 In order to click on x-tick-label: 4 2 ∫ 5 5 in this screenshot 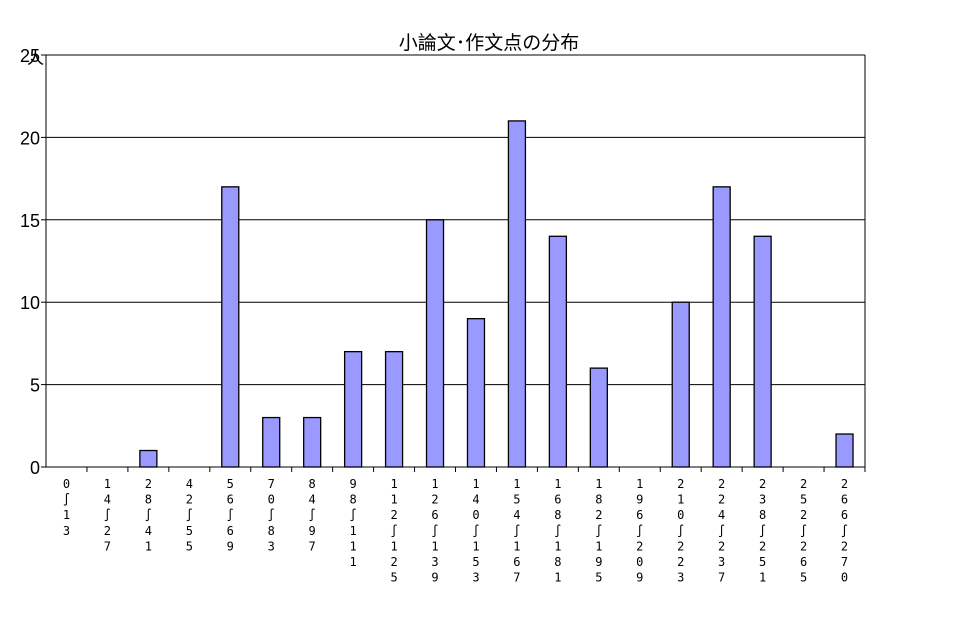, I will do `click(189, 515)`.